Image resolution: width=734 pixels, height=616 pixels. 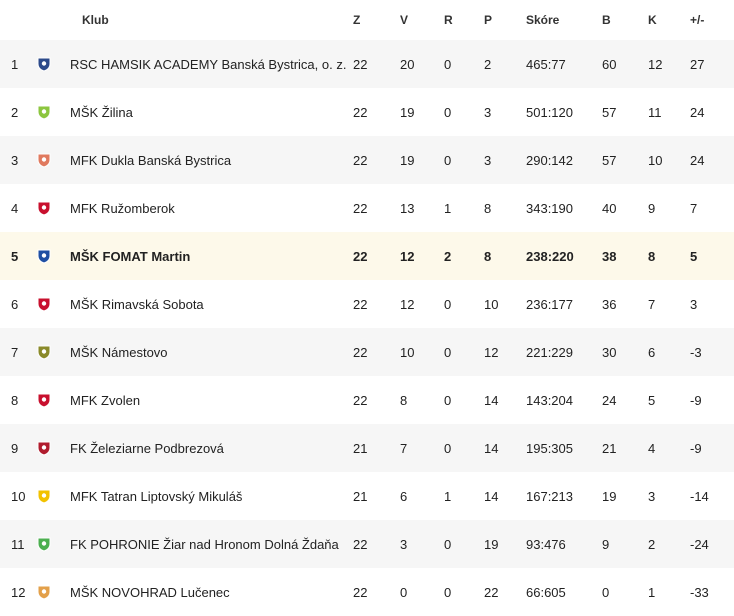 What do you see at coordinates (404, 496) in the screenshot?
I see `wins-cell: 6` at bounding box center [404, 496].